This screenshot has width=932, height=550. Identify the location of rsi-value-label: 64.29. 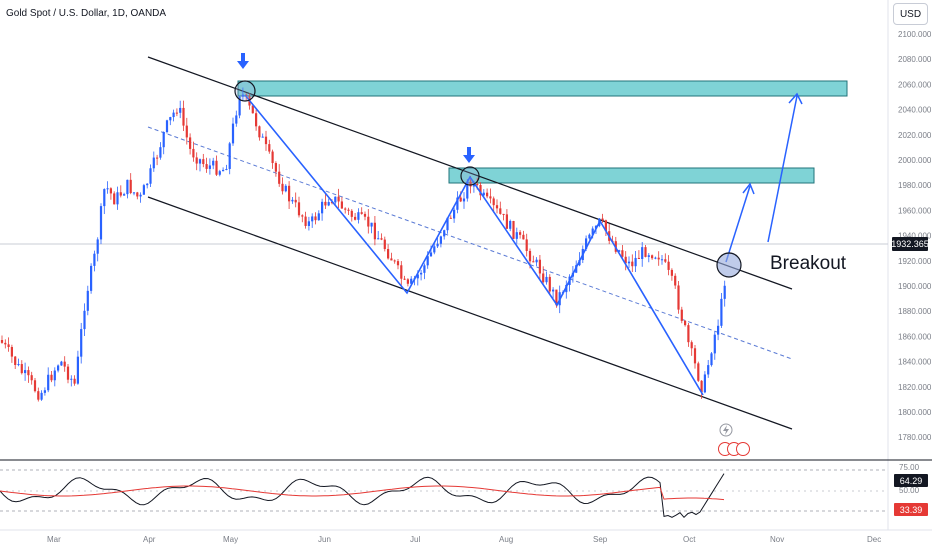
(911, 480).